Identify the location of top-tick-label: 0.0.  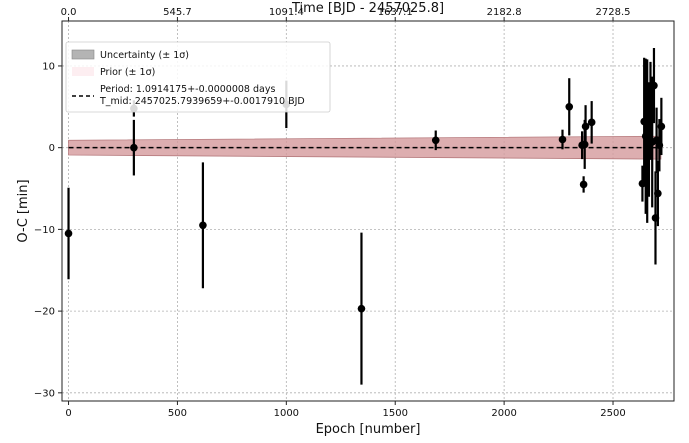
(69, 12).